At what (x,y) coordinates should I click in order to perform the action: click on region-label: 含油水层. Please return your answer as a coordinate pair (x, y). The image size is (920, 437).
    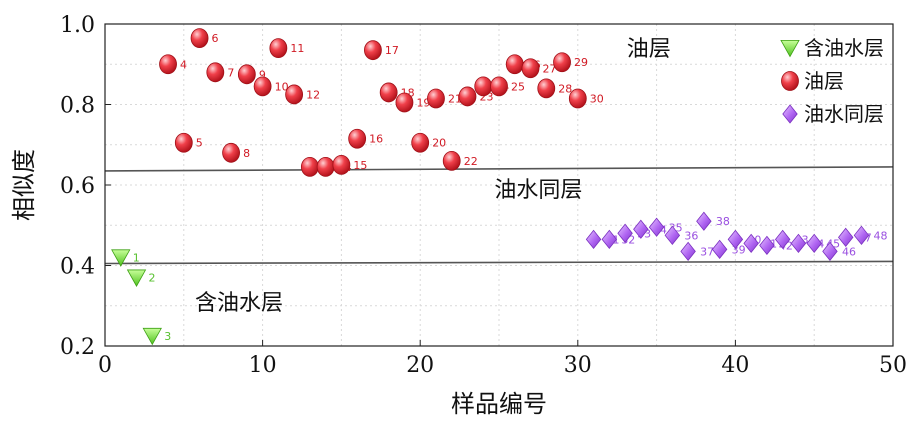
    Looking at the image, I should click on (239, 303).